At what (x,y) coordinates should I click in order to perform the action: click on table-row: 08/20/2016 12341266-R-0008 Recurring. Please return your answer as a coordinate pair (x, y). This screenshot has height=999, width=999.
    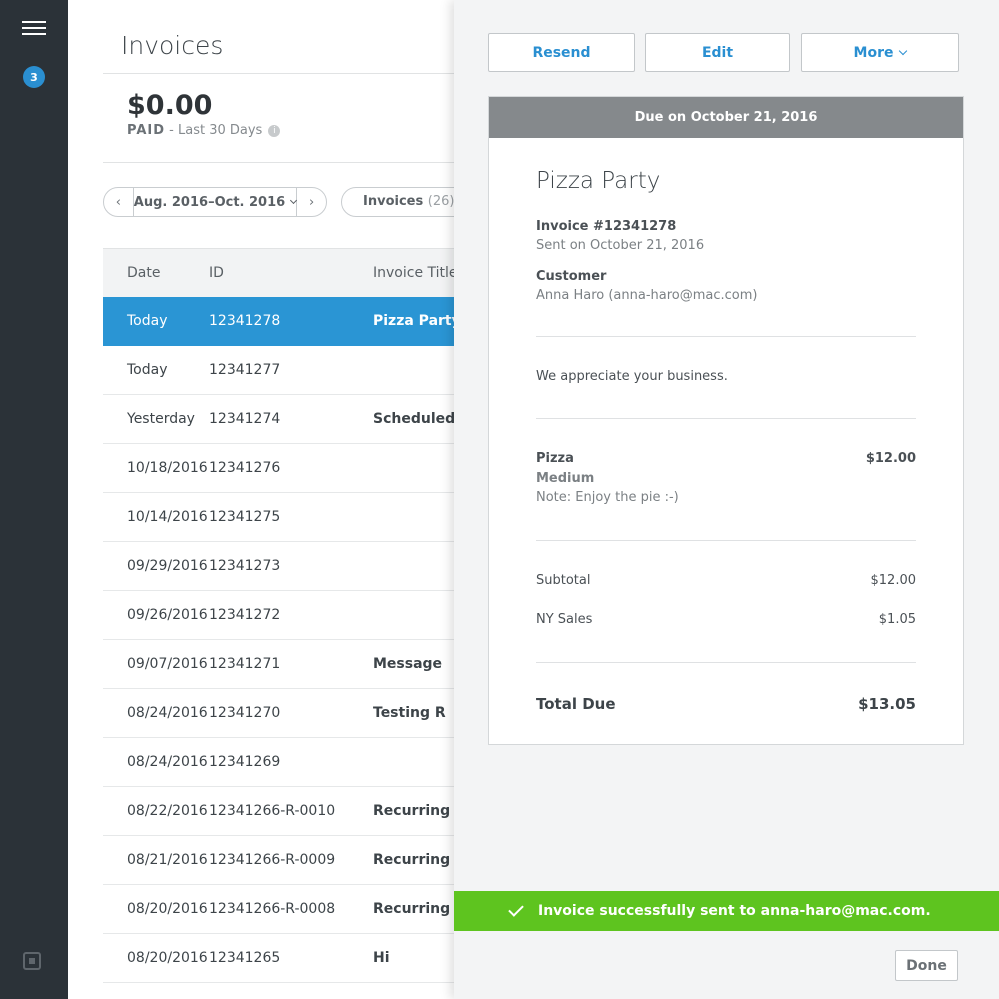
    Looking at the image, I should click on (278, 909).